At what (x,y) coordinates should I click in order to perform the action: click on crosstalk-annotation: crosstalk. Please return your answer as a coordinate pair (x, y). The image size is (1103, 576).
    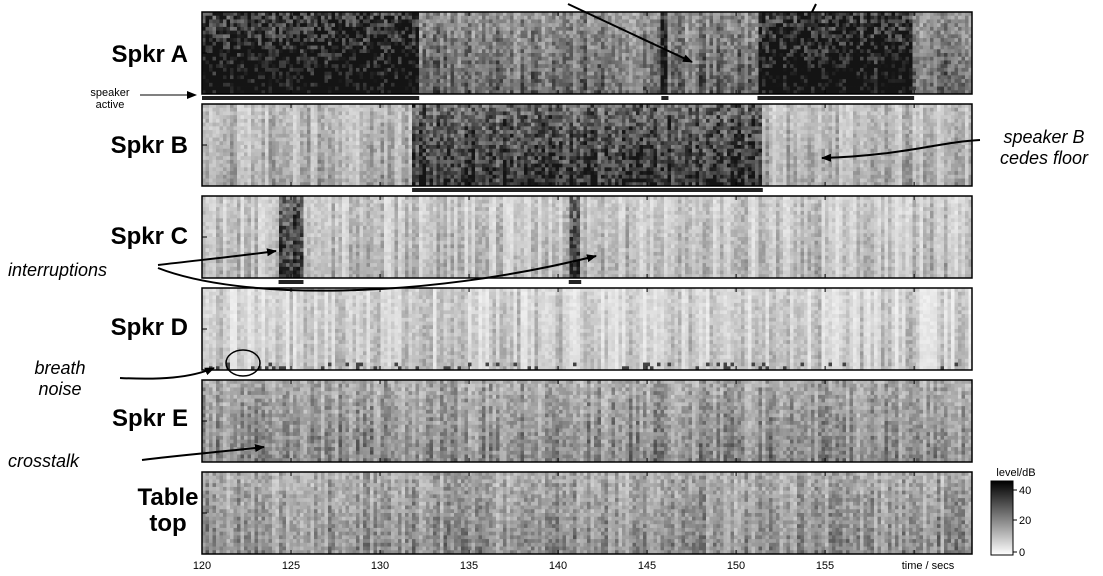
    Looking at the image, I should click on (44, 461).